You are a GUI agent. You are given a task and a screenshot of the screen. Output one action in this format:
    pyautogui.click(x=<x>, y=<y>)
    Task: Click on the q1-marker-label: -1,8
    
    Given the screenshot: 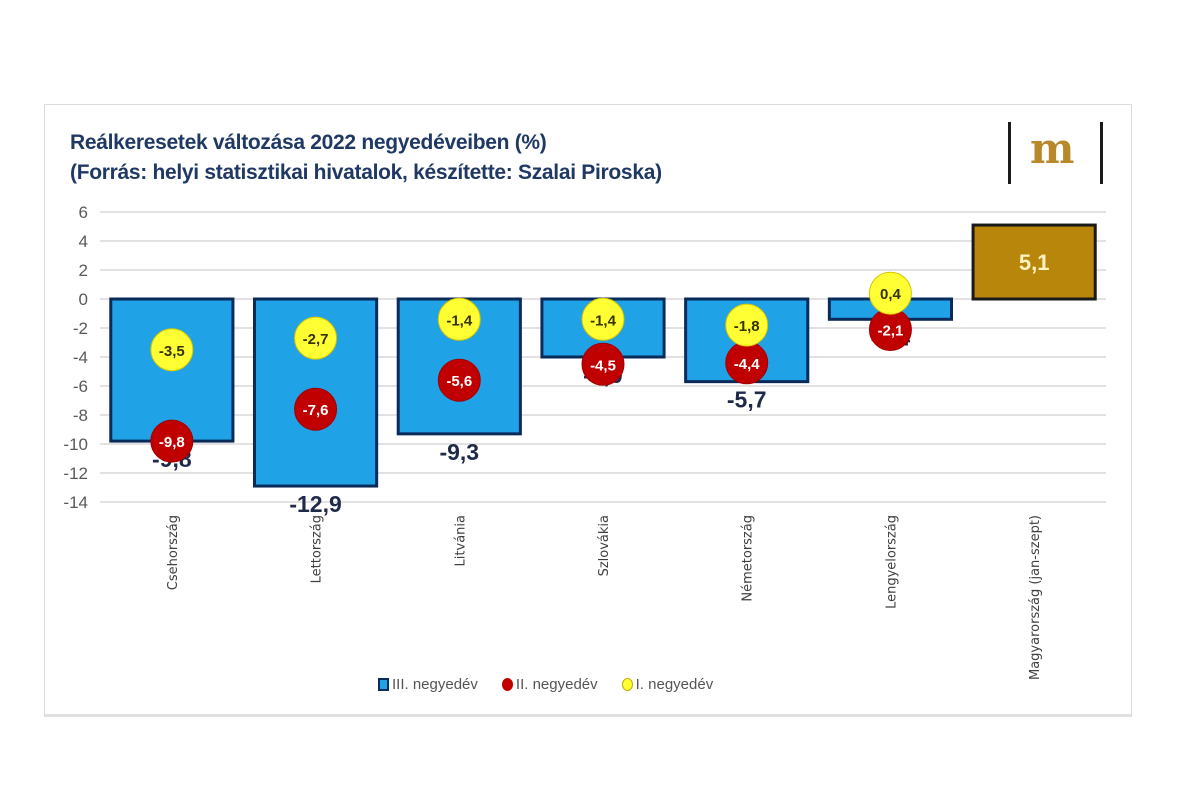 What is the action you would take?
    pyautogui.click(x=747, y=326)
    